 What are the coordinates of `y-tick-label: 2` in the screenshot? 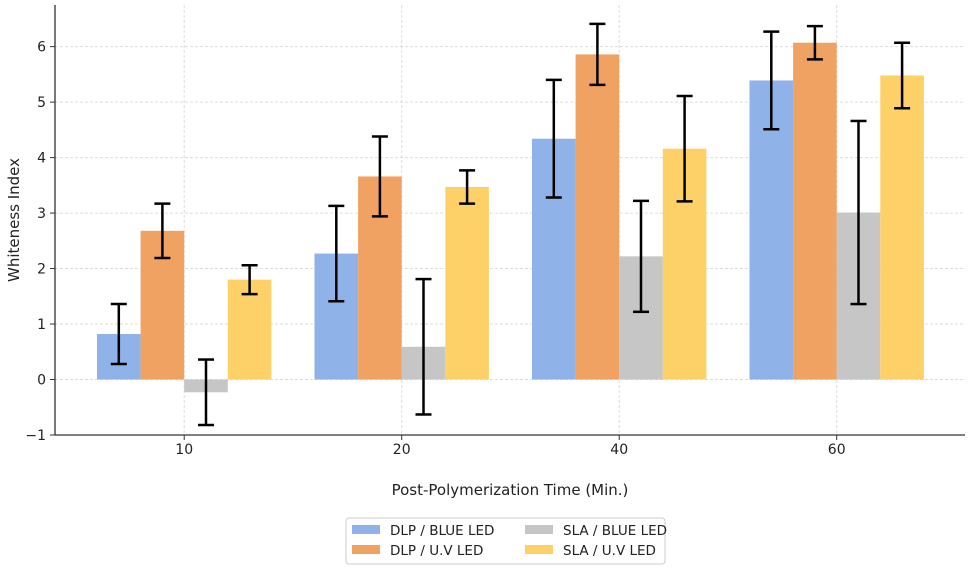 It's located at (41, 270).